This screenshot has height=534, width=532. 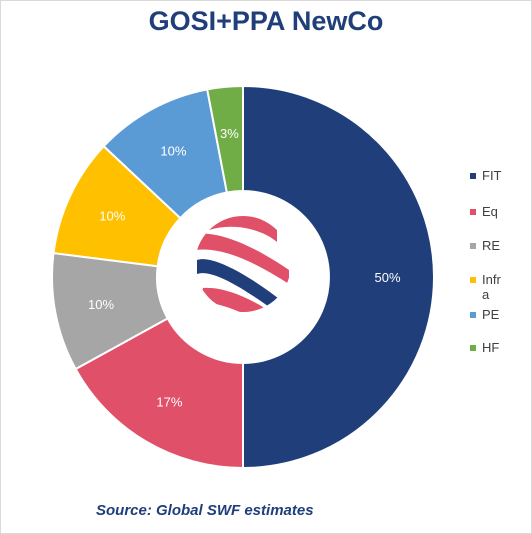 What do you see at coordinates (112, 215) in the screenshot?
I see `data-label-infra: 10%` at bounding box center [112, 215].